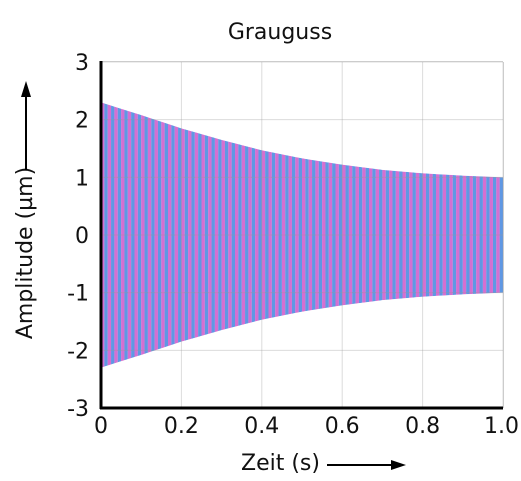  What do you see at coordinates (82, 121) in the screenshot?
I see `y-tick-label: 2` at bounding box center [82, 121].